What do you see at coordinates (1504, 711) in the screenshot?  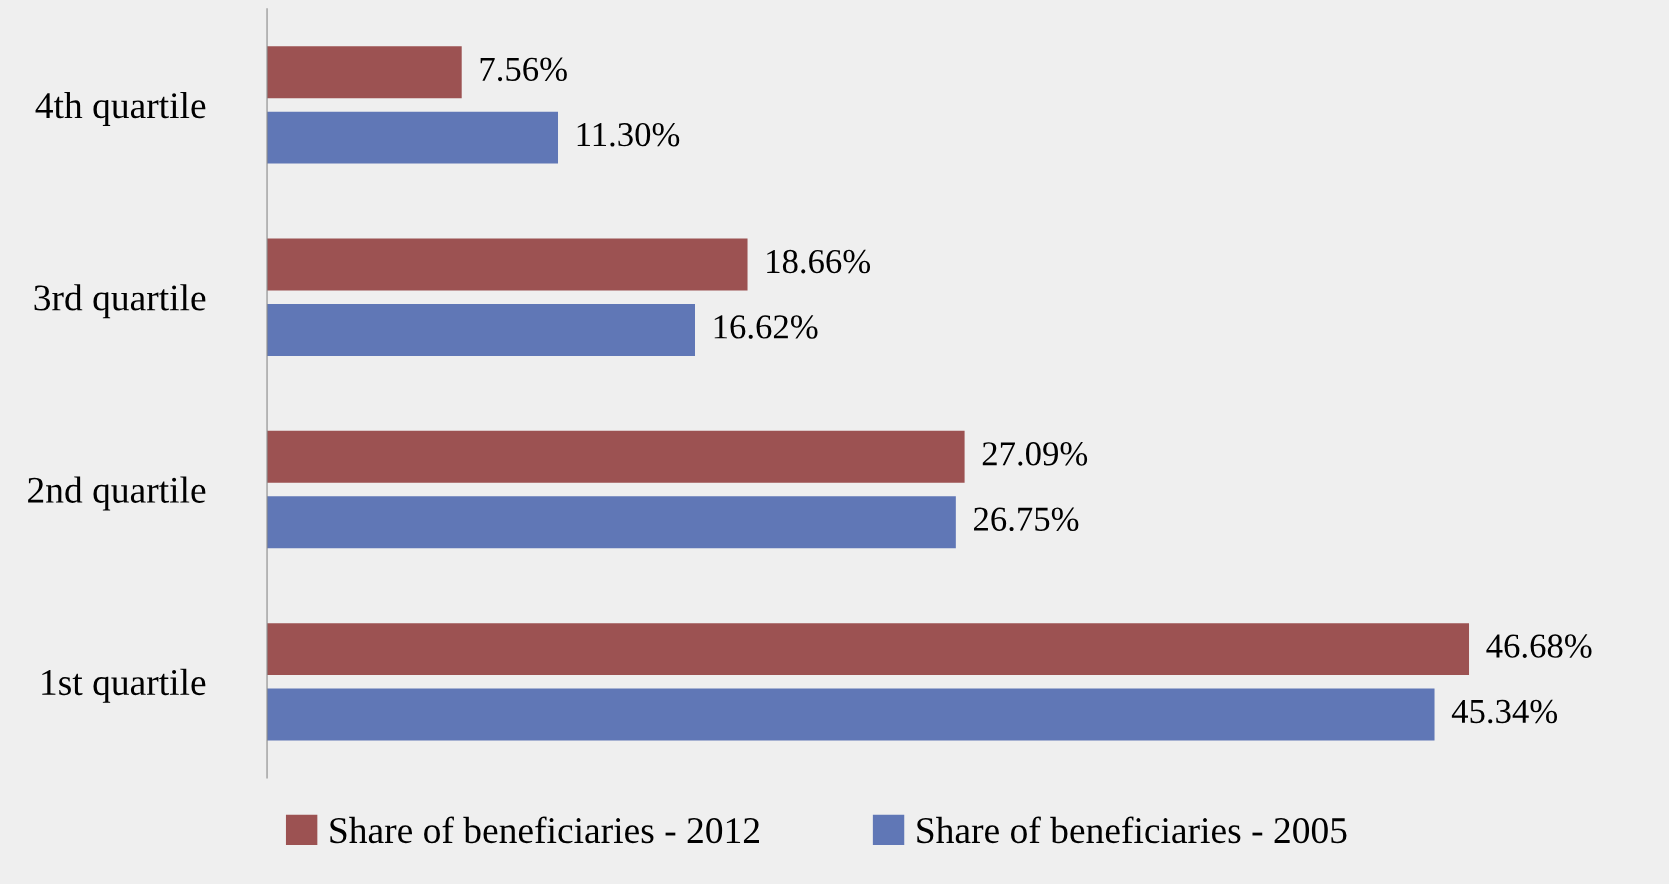 I see `data-label: 45.34%` at bounding box center [1504, 711].